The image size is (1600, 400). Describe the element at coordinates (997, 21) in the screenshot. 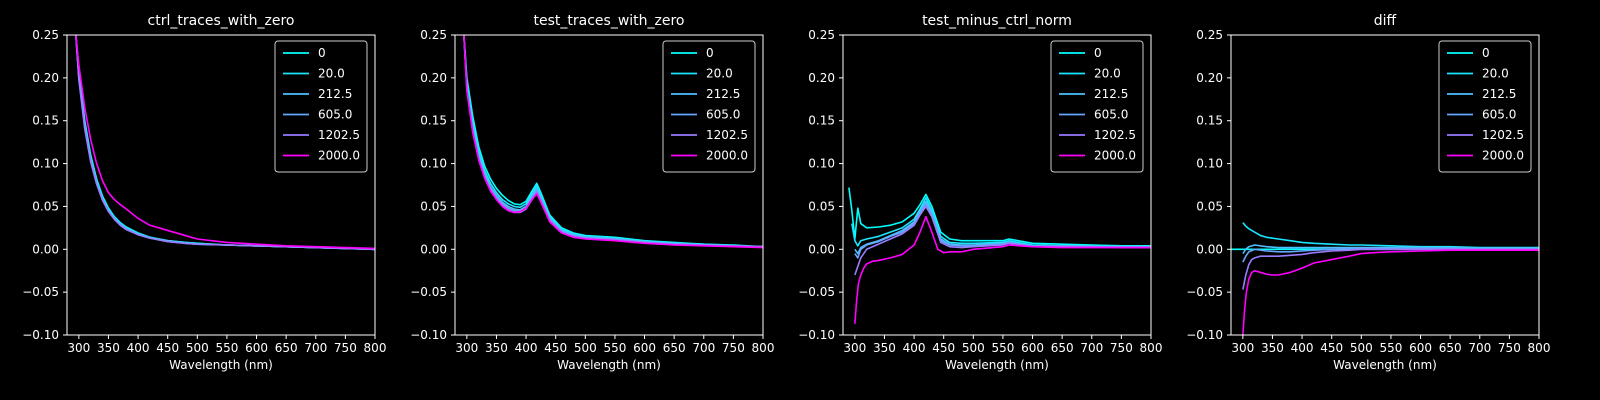

I see `chart-title: test_minus_ctrl_norm` at that location.